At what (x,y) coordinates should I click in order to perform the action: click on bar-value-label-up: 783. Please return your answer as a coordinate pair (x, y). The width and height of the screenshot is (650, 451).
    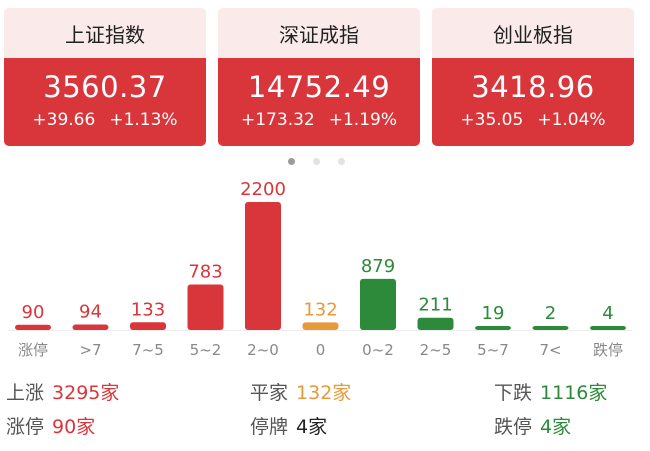
    Looking at the image, I should click on (205, 271).